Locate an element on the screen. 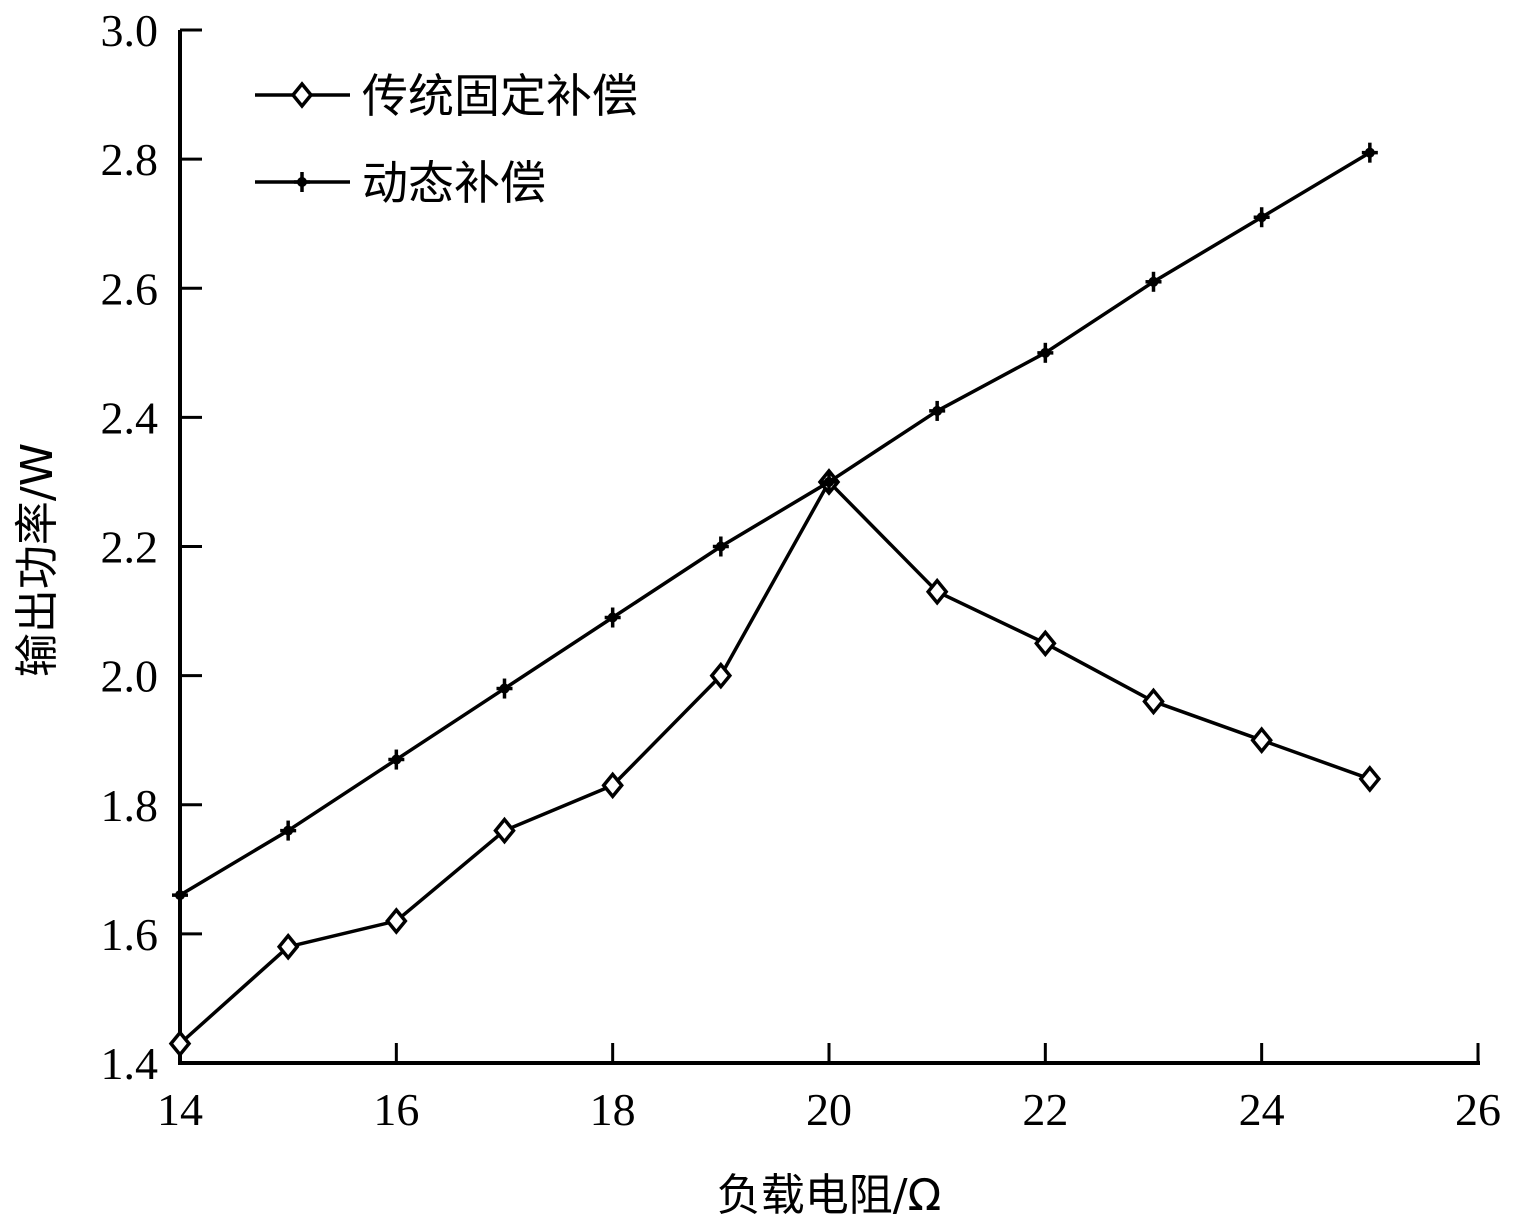 Image resolution: width=1513 pixels, height=1229 pixels. y-tick-label: 2.6 is located at coordinates (130, 288).